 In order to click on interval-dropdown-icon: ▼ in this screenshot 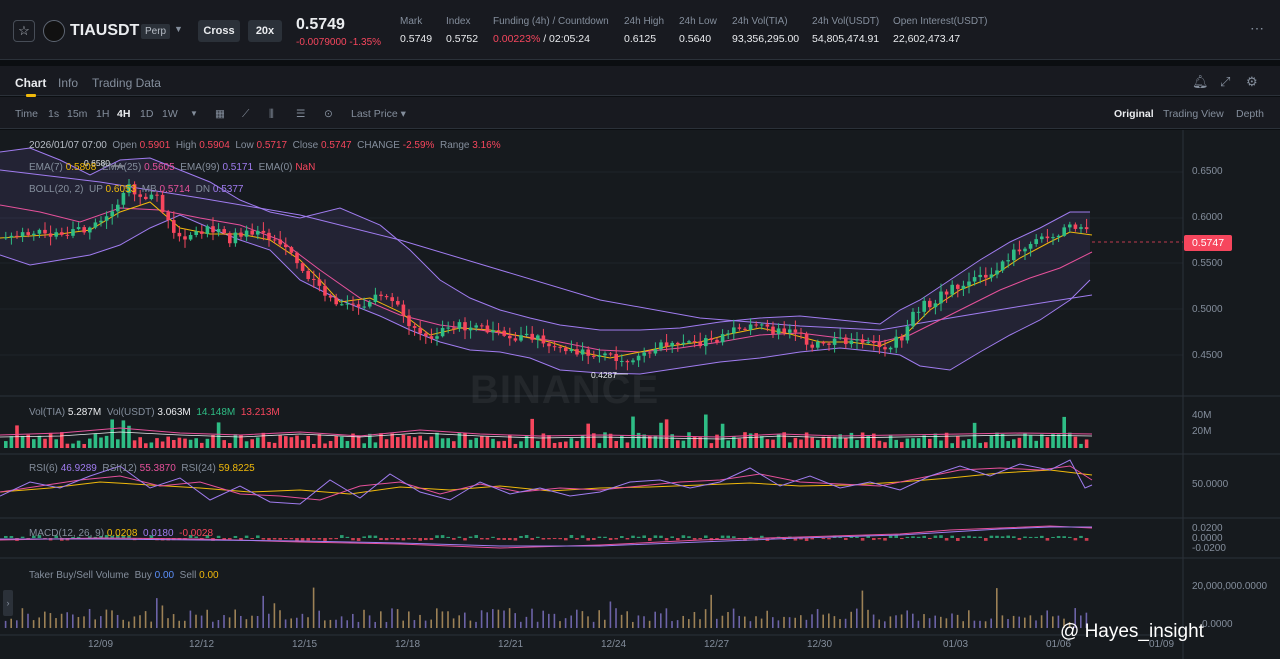, I will do `click(194, 113)`.